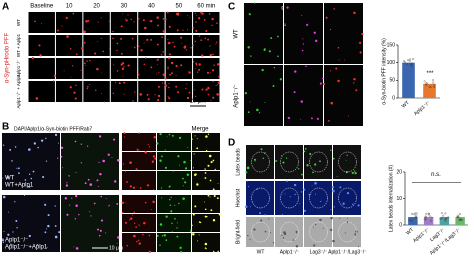 This screenshot has width=474, height=258. What do you see at coordinates (391, 45) in the screenshot?
I see `y-tick-label: 150` at bounding box center [391, 45].